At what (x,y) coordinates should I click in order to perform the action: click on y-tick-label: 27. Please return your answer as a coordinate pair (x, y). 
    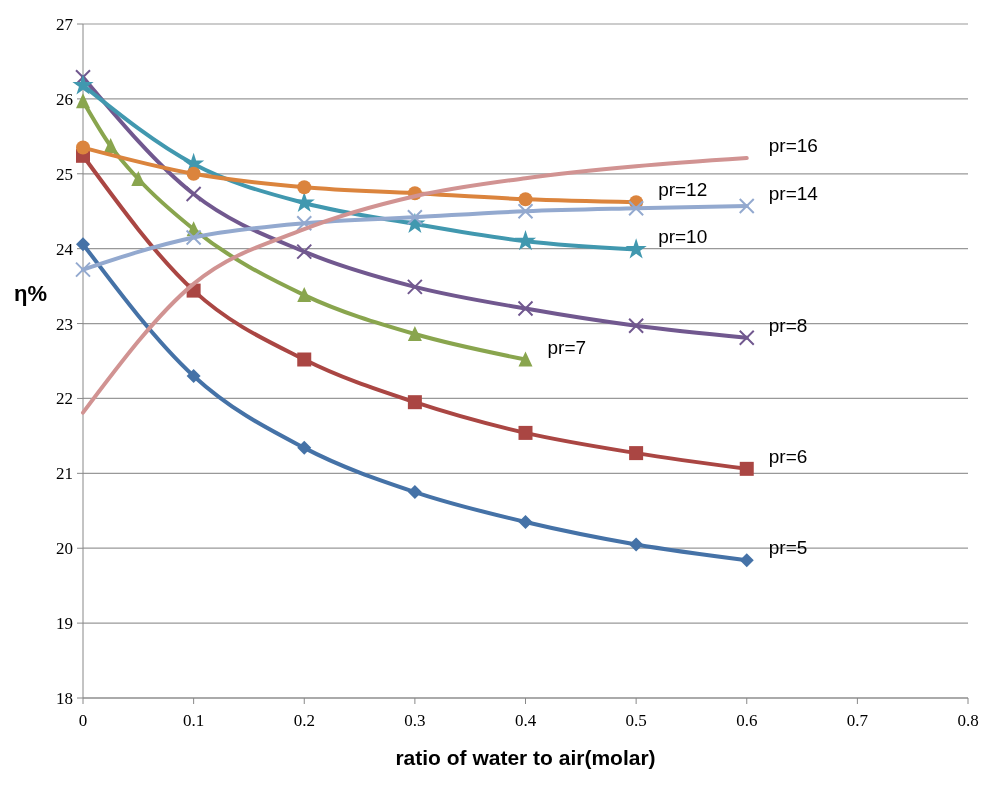
    Looking at the image, I should click on (65, 24).